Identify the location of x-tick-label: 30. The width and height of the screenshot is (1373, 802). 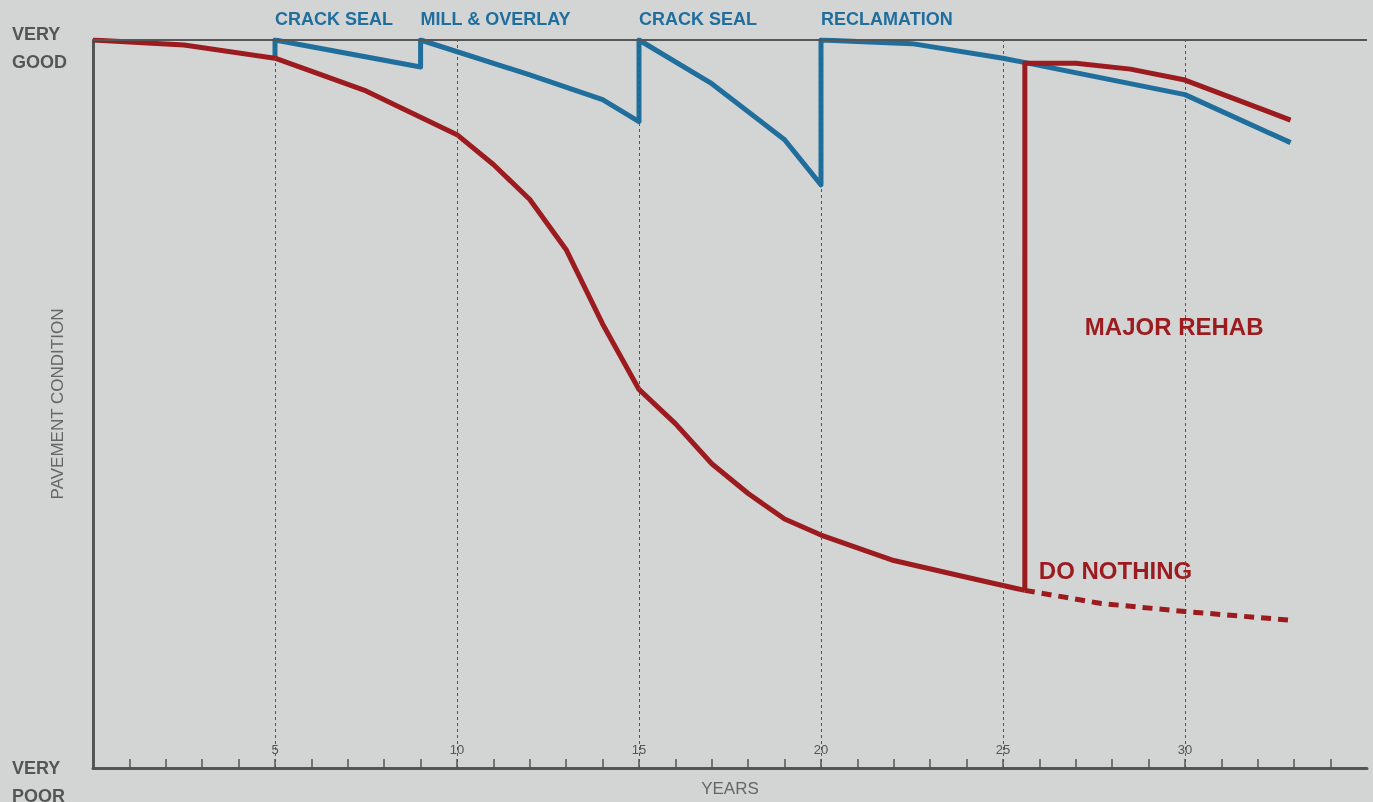
(1185, 749).